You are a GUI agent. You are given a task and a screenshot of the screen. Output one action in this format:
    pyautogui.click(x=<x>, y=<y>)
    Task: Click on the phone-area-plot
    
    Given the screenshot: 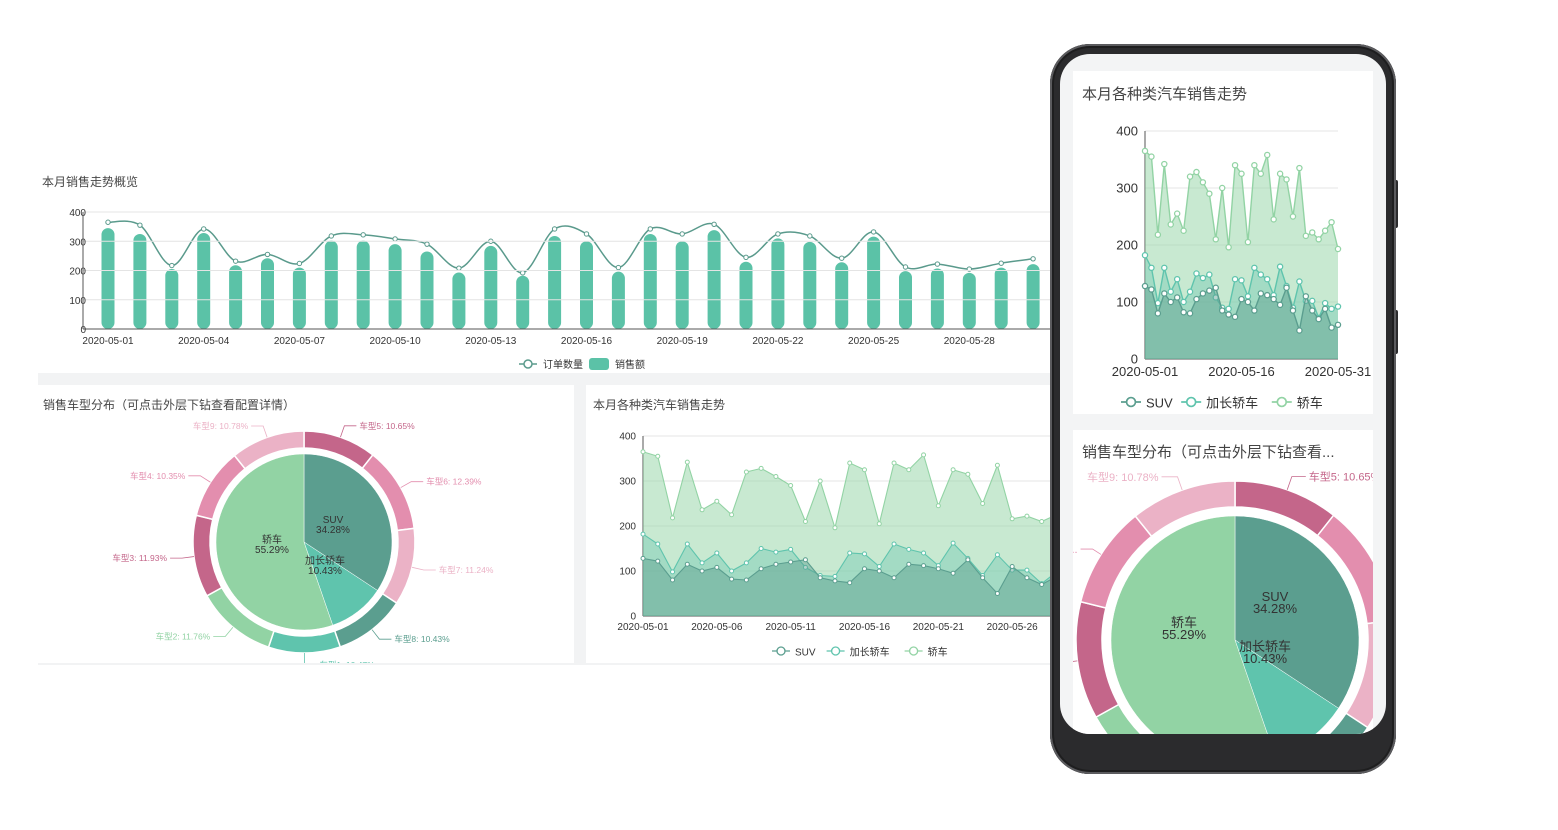 What is the action you would take?
    pyautogui.click(x=1241, y=253)
    